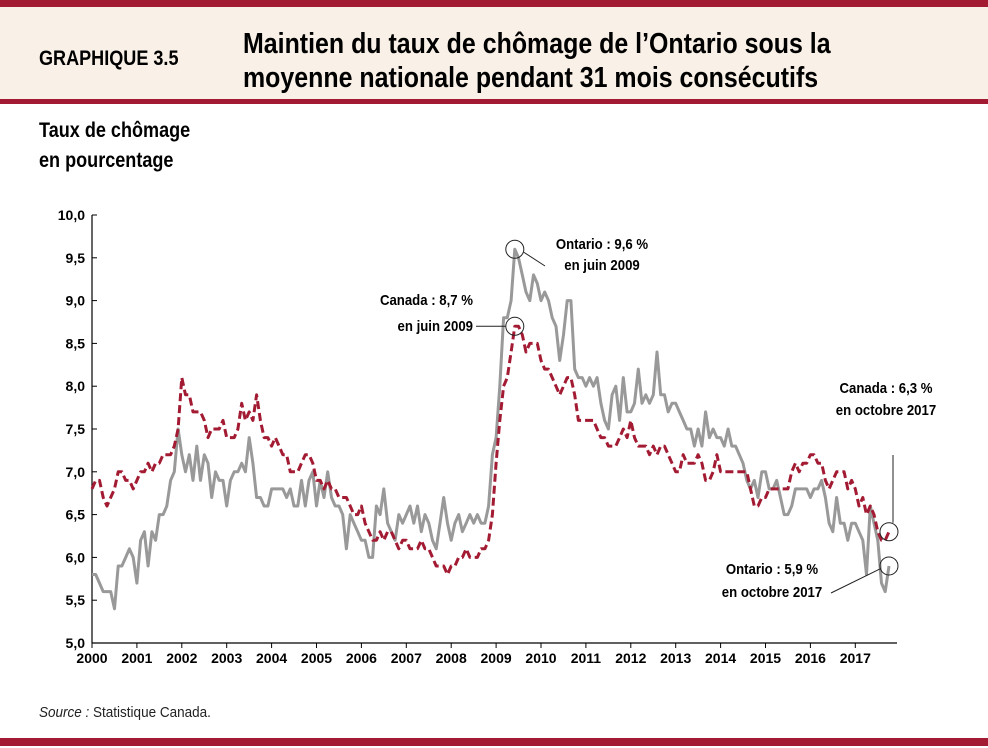 The image size is (988, 748). Describe the element at coordinates (720, 658) in the screenshot. I see `x-tick-label: 2014` at that location.